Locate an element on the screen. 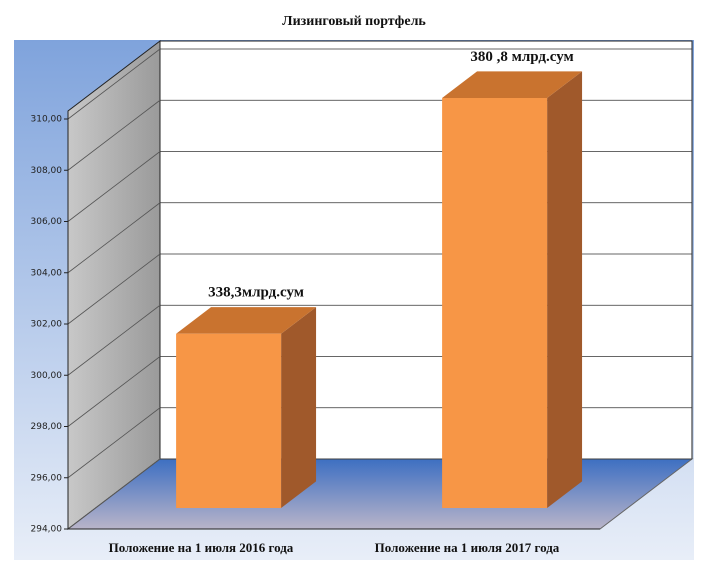  y-tick-label: 298,00 is located at coordinates (47, 427).